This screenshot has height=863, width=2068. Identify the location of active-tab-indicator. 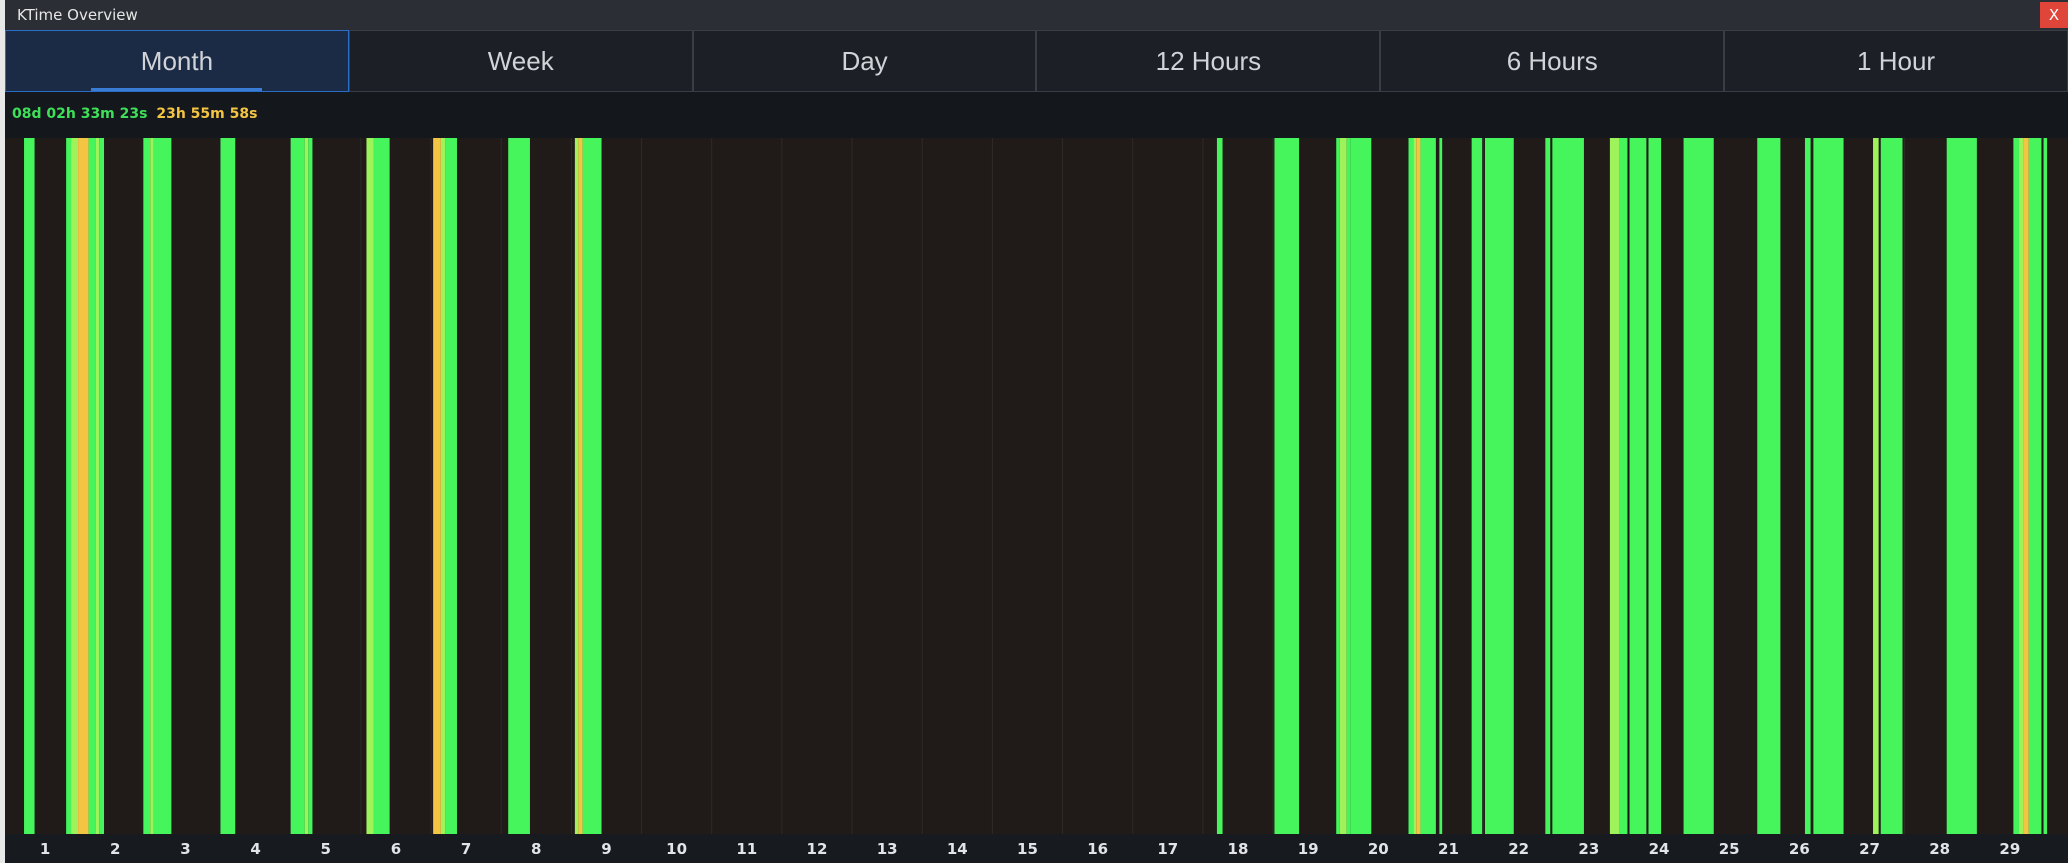
(177, 89).